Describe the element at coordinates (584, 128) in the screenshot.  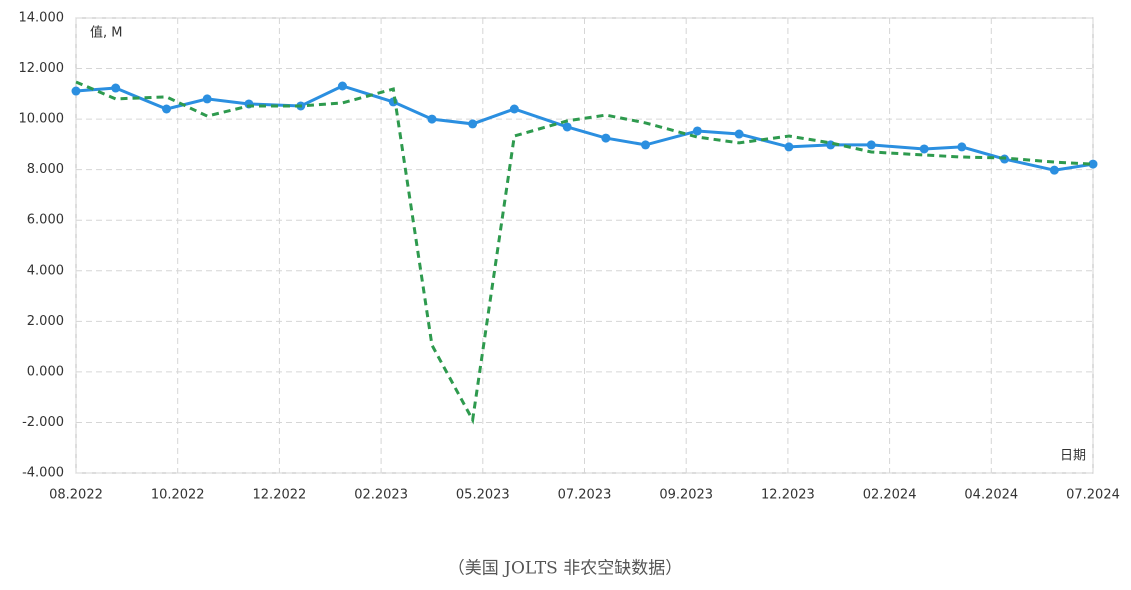
I see `series-line` at that location.